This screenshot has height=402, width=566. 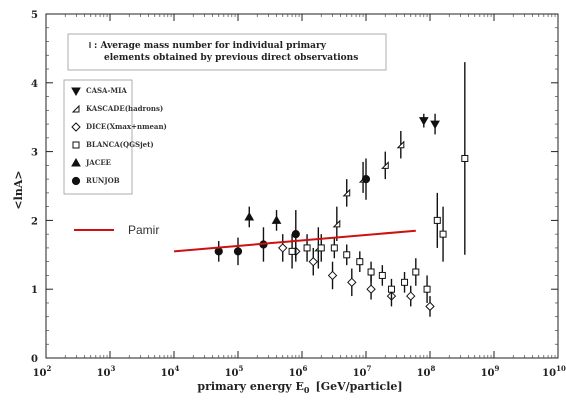 I want to click on legend-label-blanca-qgsjet: BLANCA(QGSjet), so click(x=120, y=144).